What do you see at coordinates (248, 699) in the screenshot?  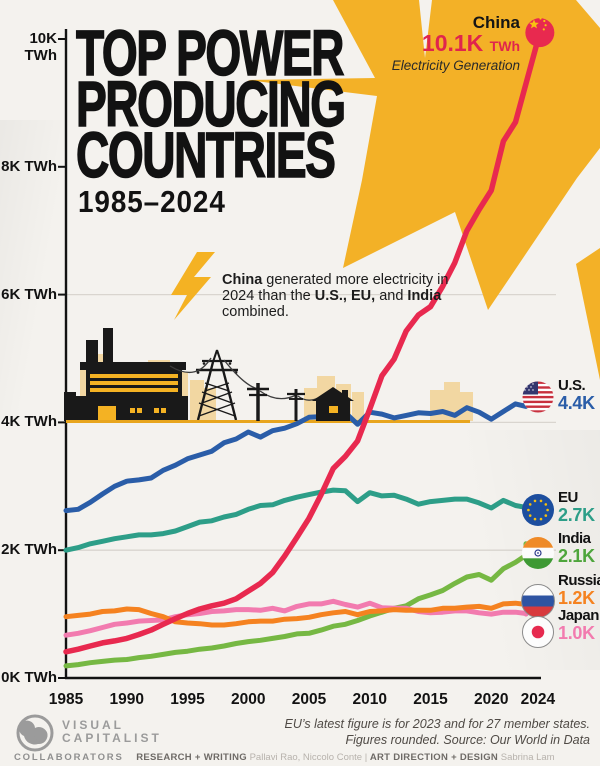 I see `x-axis-label-2000: 2000` at bounding box center [248, 699].